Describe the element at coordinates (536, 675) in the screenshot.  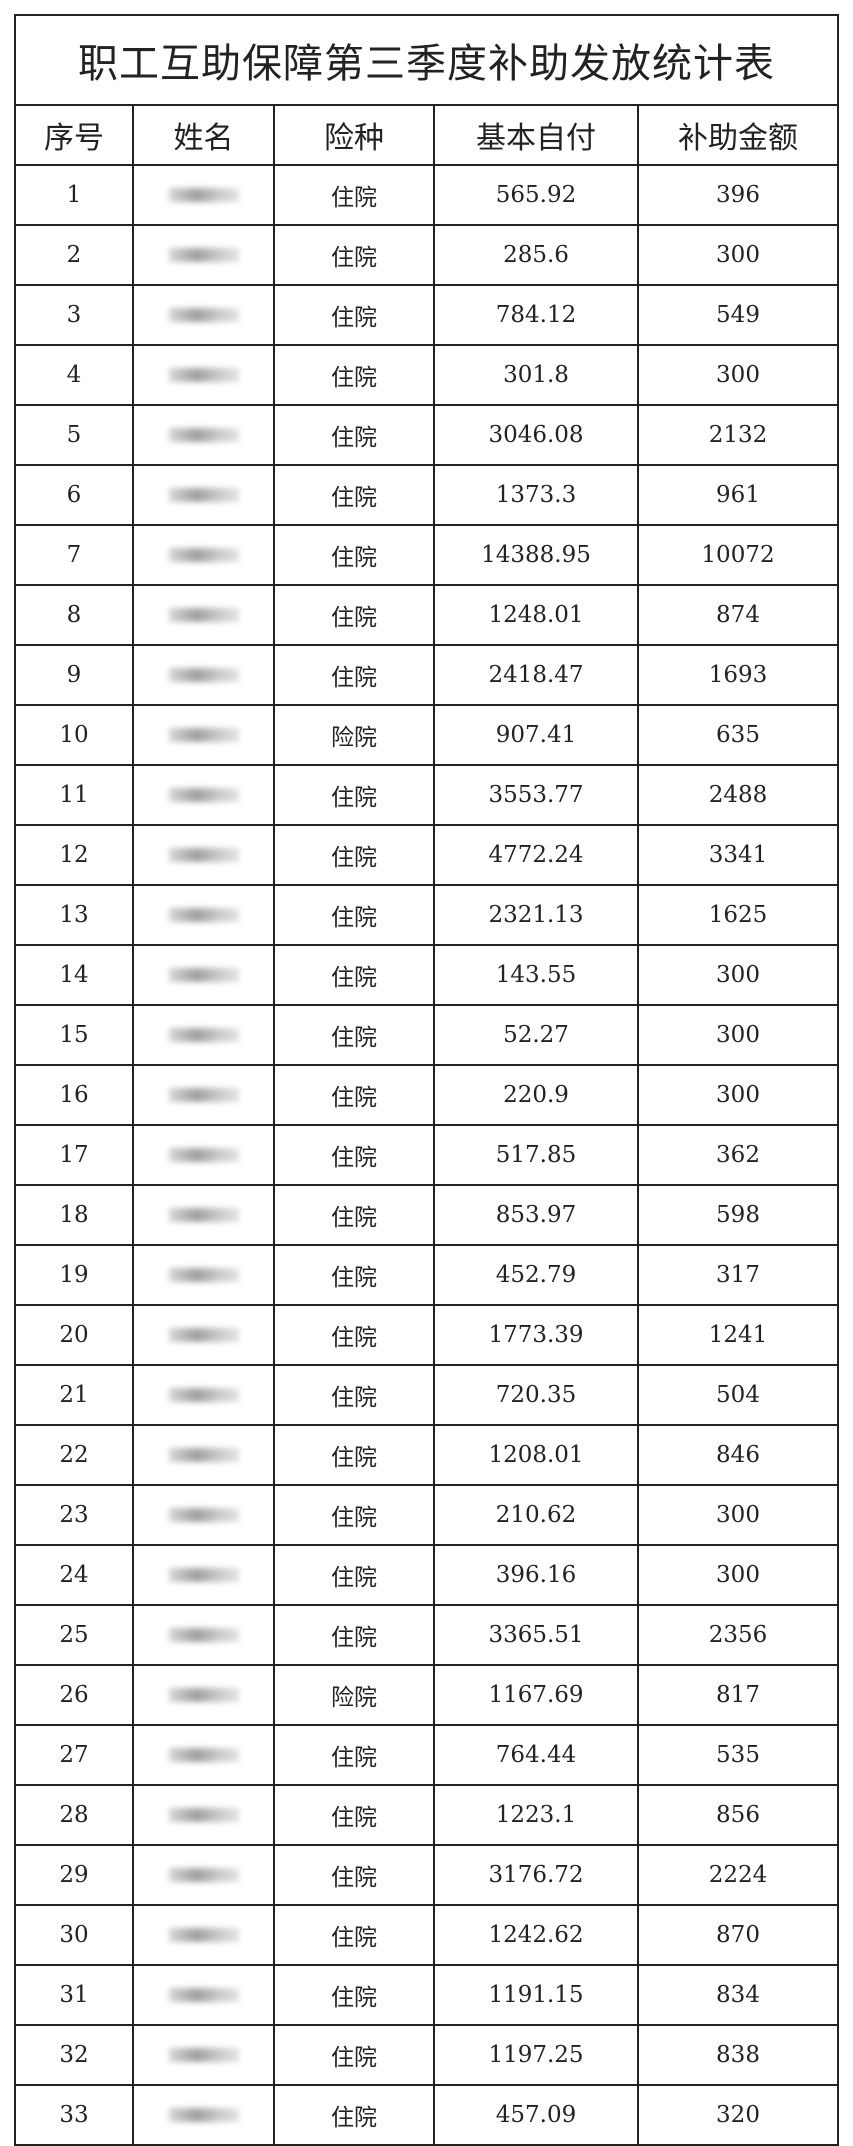
I see `self-pay-cell: 2418.47` at that location.